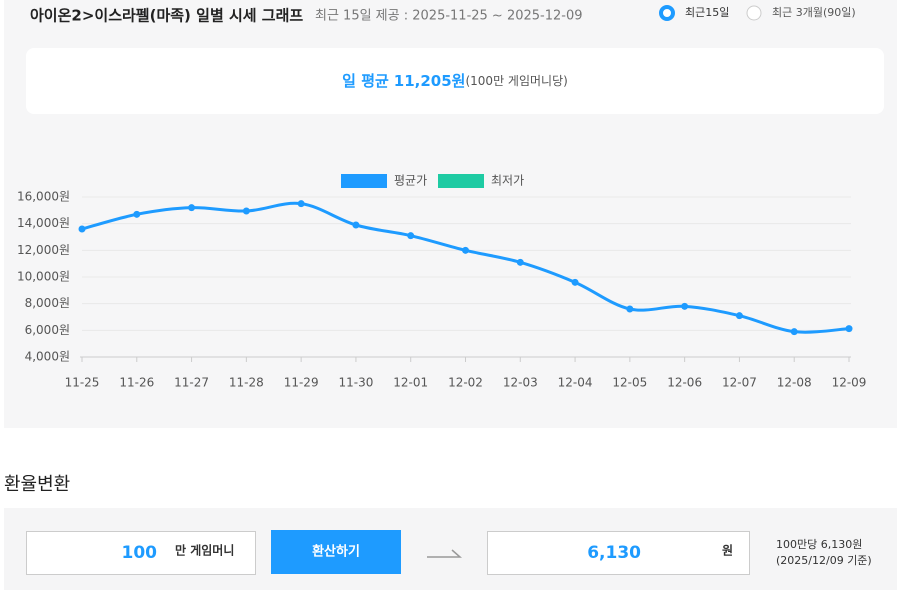 The height and width of the screenshot is (590, 897). What do you see at coordinates (365, 81) in the screenshot?
I see `summary-label: 일 평균` at bounding box center [365, 81].